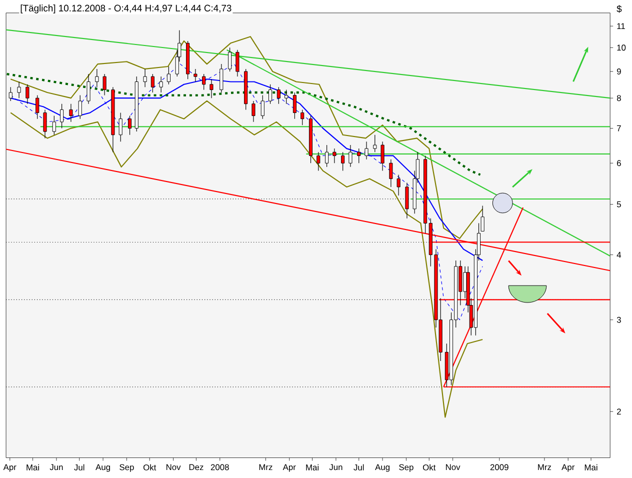 This screenshot has height=478, width=632. I want to click on y-tick-label: 8, so click(618, 98).